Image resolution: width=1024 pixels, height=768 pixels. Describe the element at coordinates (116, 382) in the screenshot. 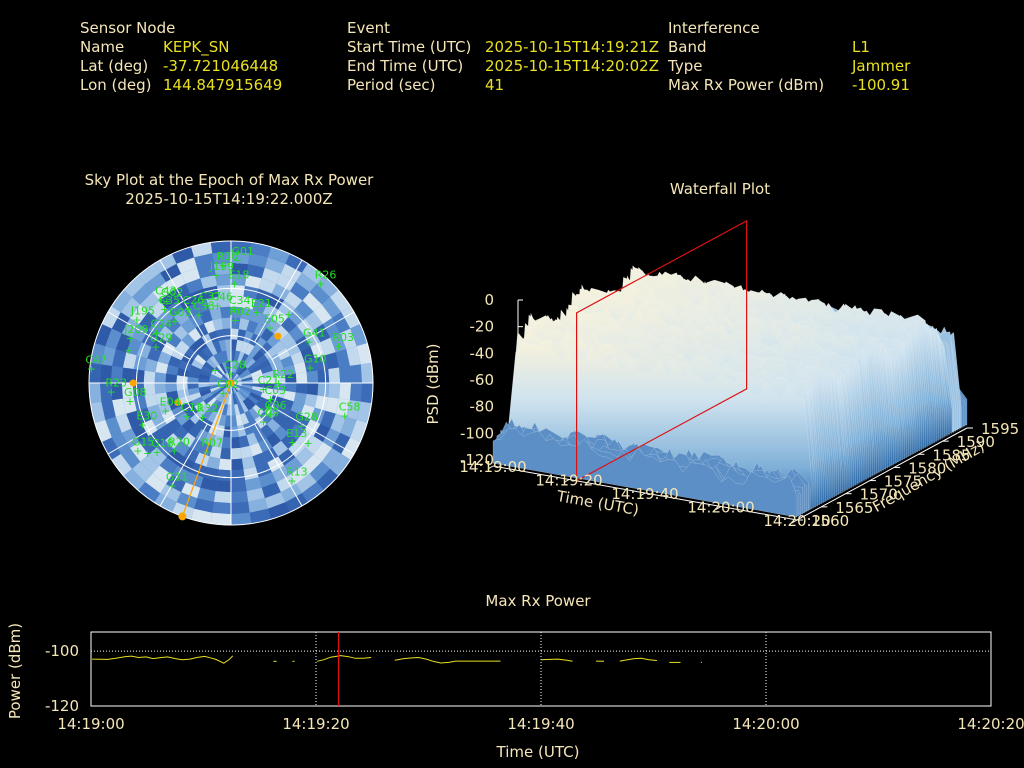

I see `satellite-label: R23` at that location.